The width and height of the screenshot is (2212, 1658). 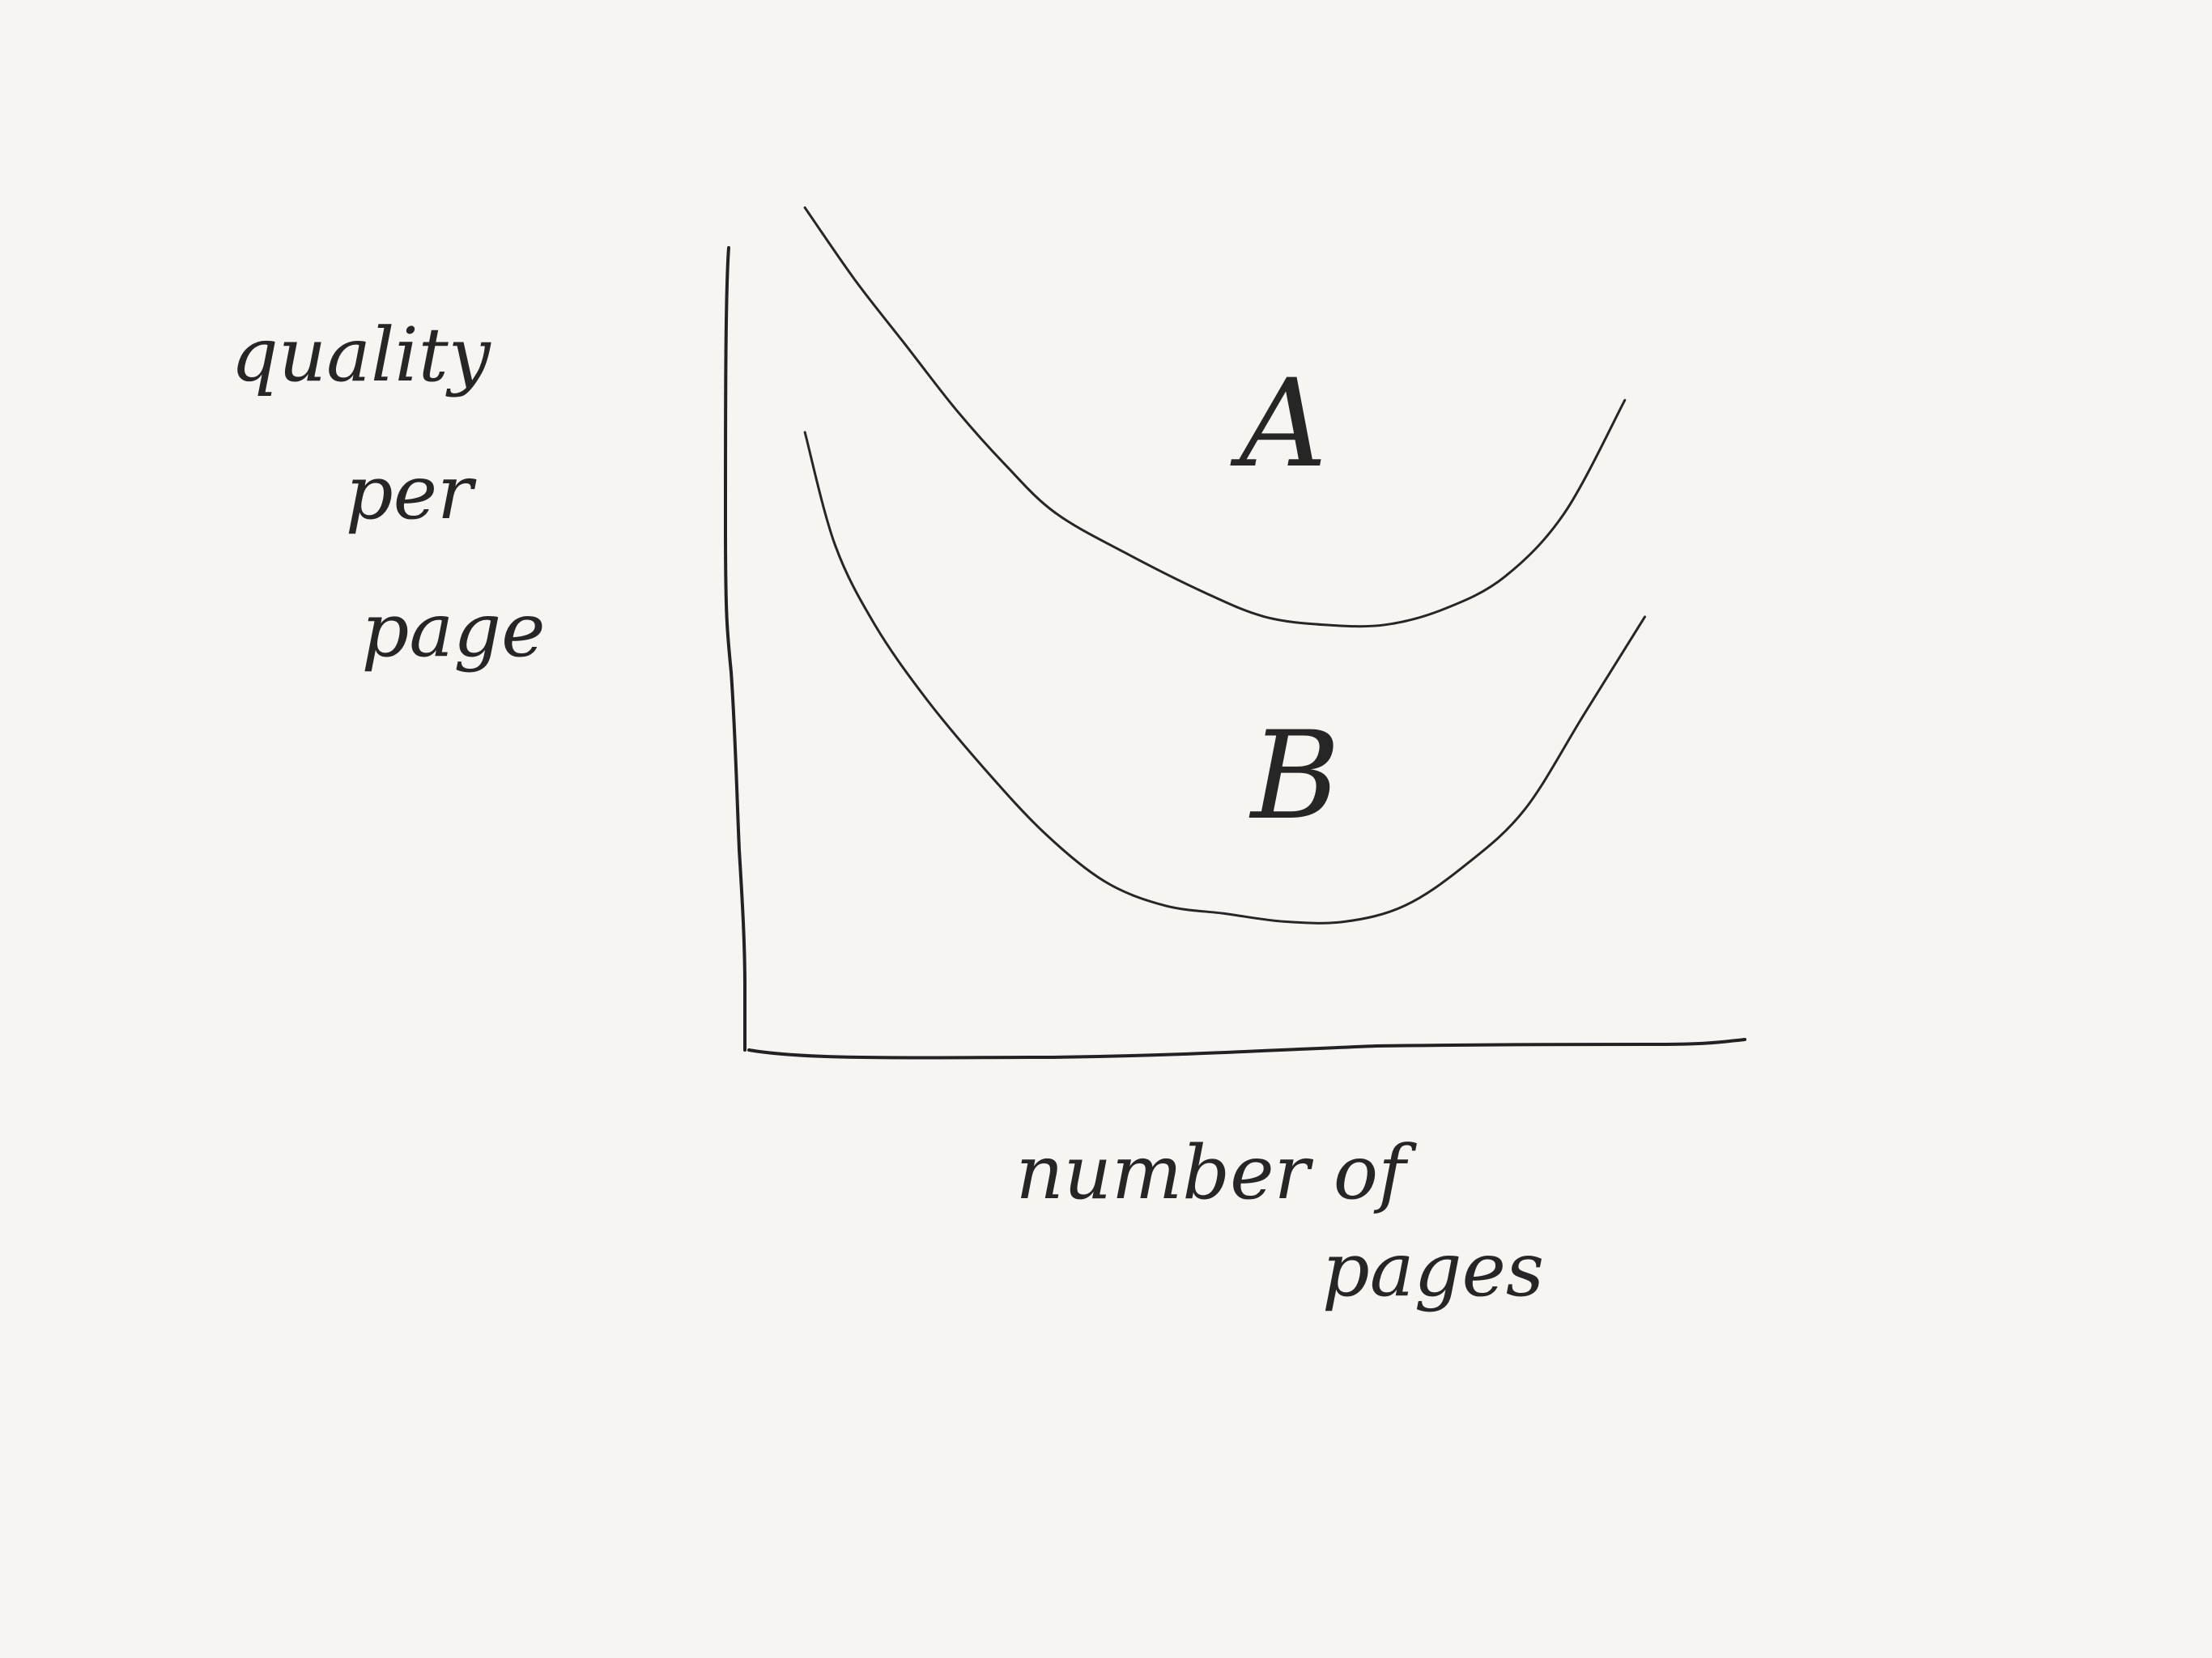 I want to click on x-axis, so click(x=1246, y=1049).